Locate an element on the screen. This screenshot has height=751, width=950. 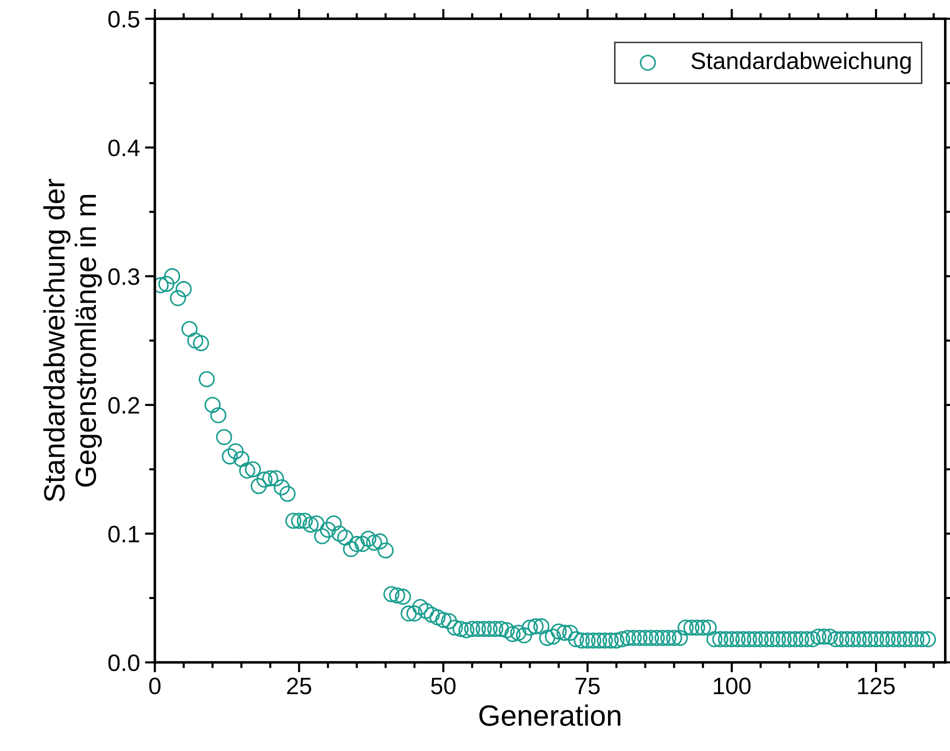
x-tick-label: 100 is located at coordinates (732, 686).